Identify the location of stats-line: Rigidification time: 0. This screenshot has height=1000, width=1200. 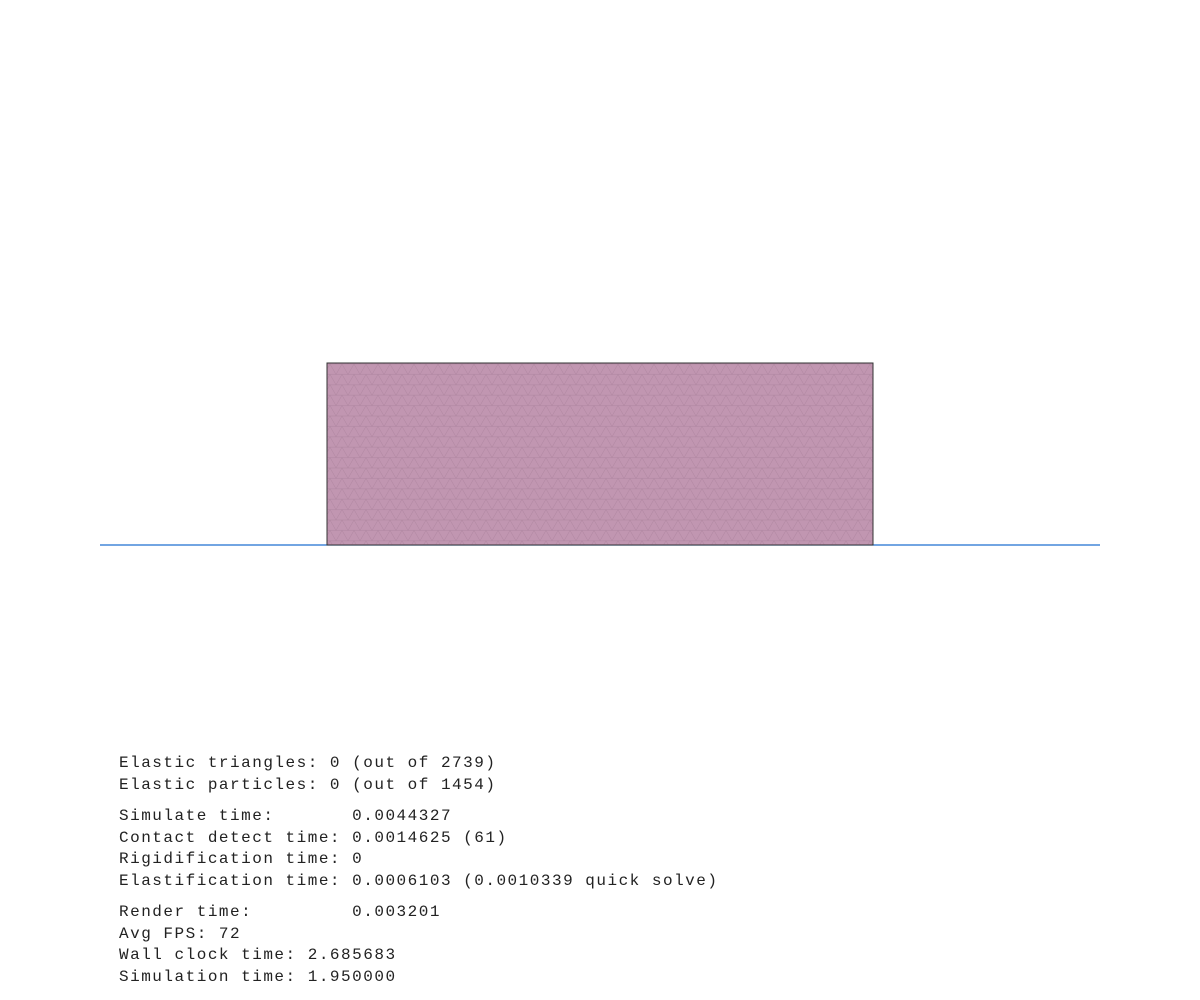
(241, 859).